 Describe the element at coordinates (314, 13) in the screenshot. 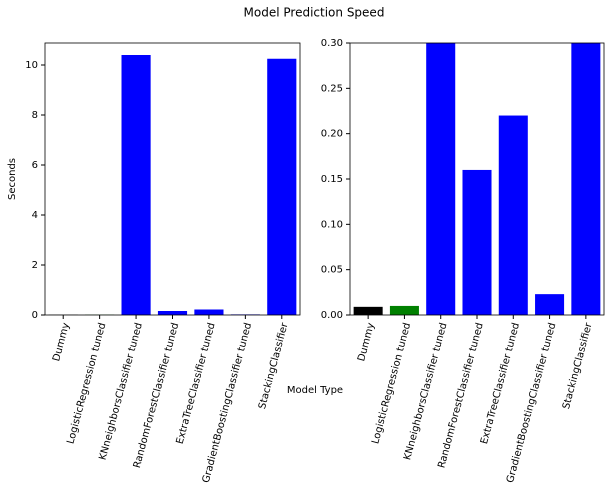

I see `figure-title: Model Prediction Speed` at that location.